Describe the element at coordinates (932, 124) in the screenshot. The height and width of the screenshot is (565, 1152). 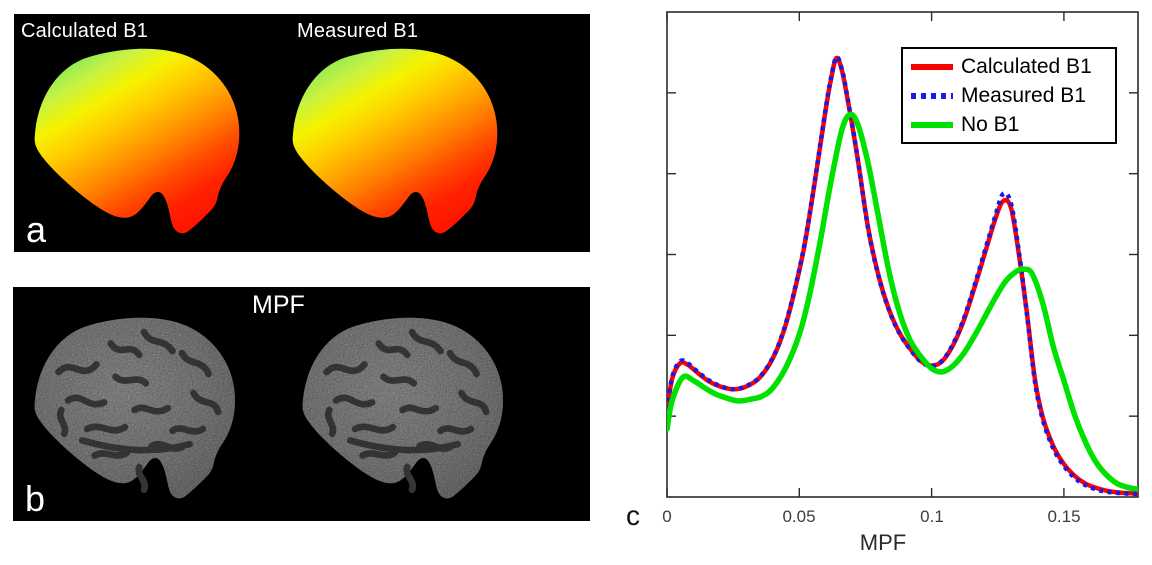
I see `legend-swatch-nob1` at that location.